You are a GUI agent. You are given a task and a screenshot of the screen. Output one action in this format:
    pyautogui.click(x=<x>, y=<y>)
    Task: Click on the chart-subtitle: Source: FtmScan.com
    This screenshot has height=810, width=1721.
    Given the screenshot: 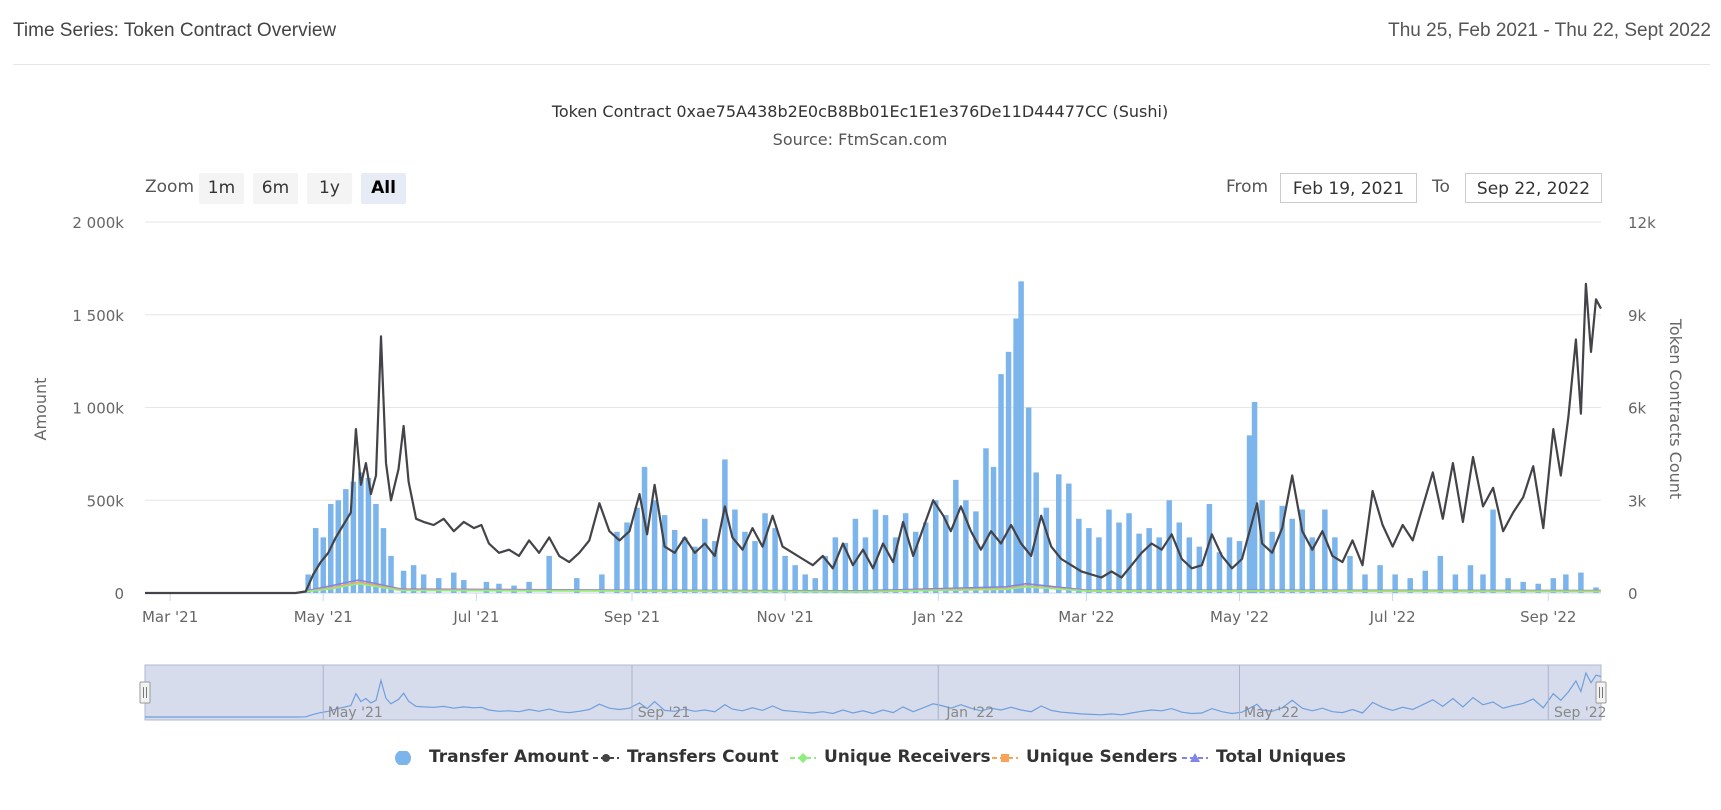 What is the action you would take?
    pyautogui.click(x=860, y=139)
    